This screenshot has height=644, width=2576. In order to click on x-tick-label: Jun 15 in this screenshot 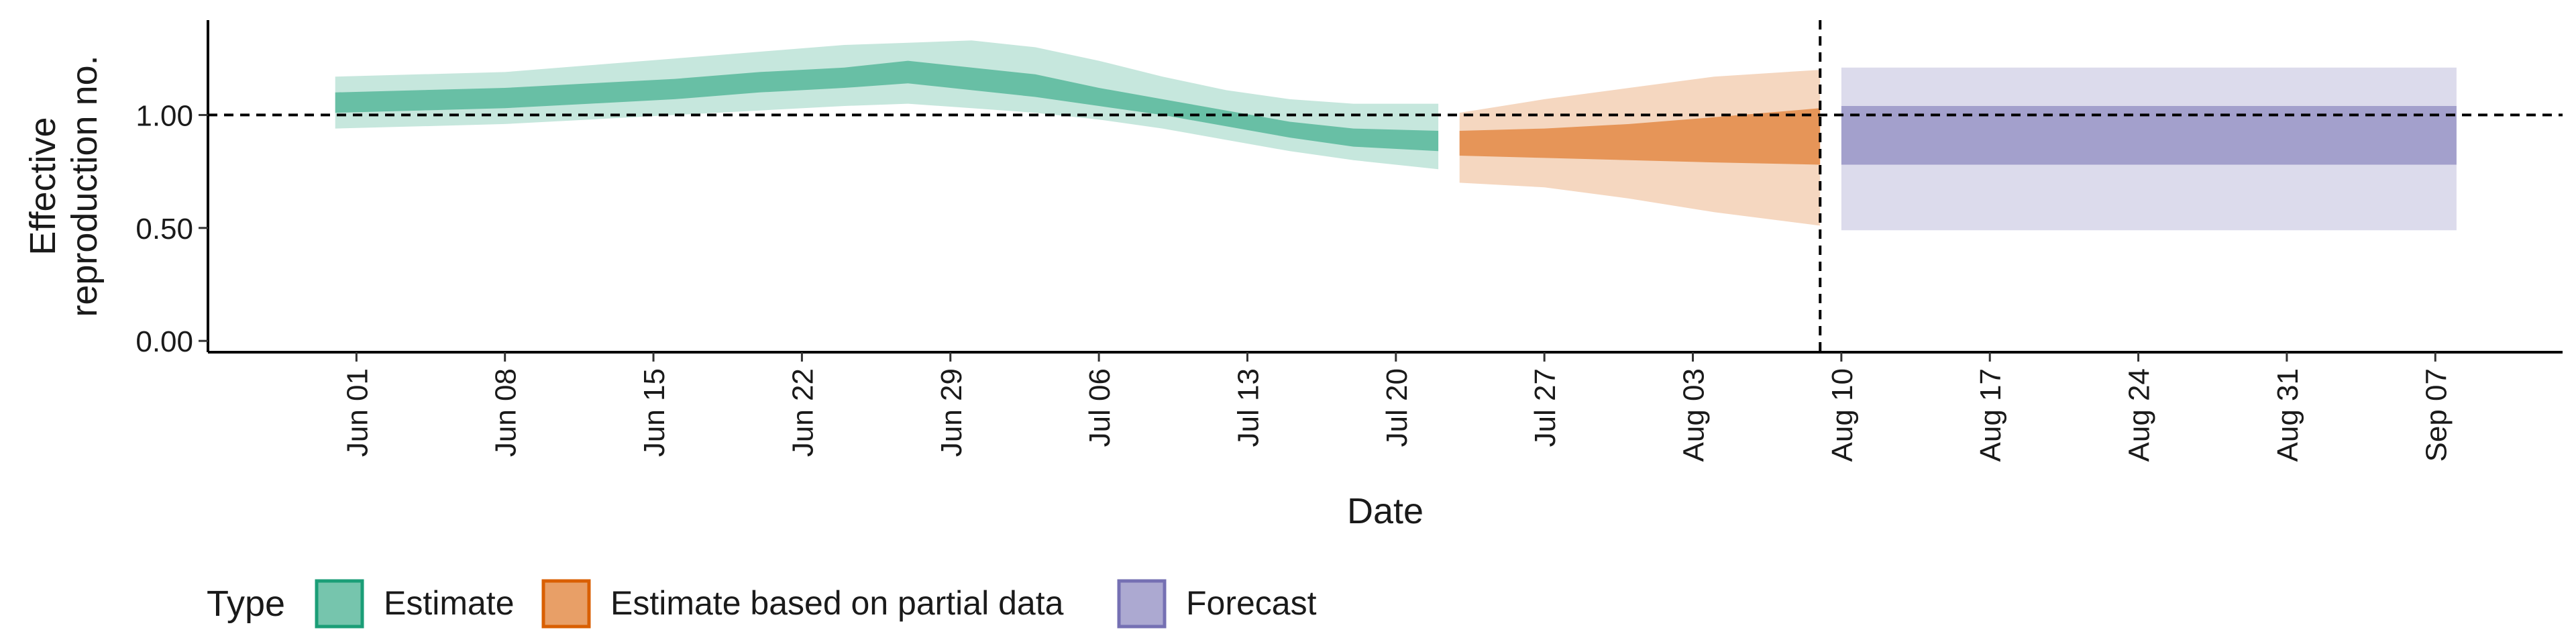, I will do `click(654, 412)`.